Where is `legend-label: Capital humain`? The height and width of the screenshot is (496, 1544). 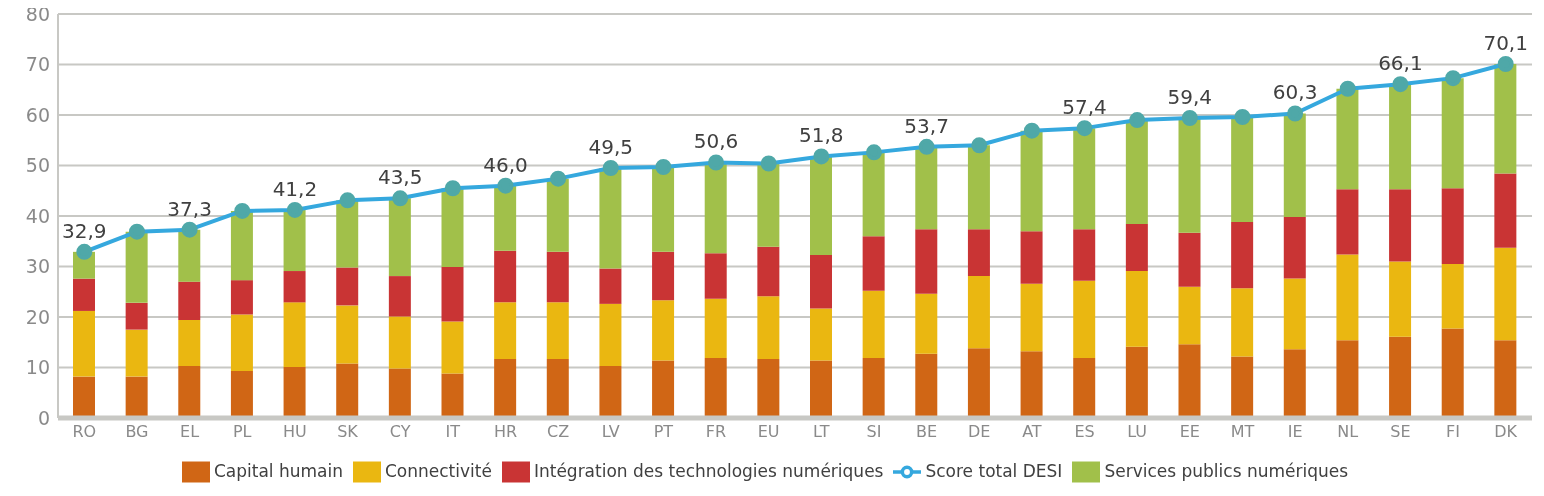 legend-label: Capital humain is located at coordinates (278, 471).